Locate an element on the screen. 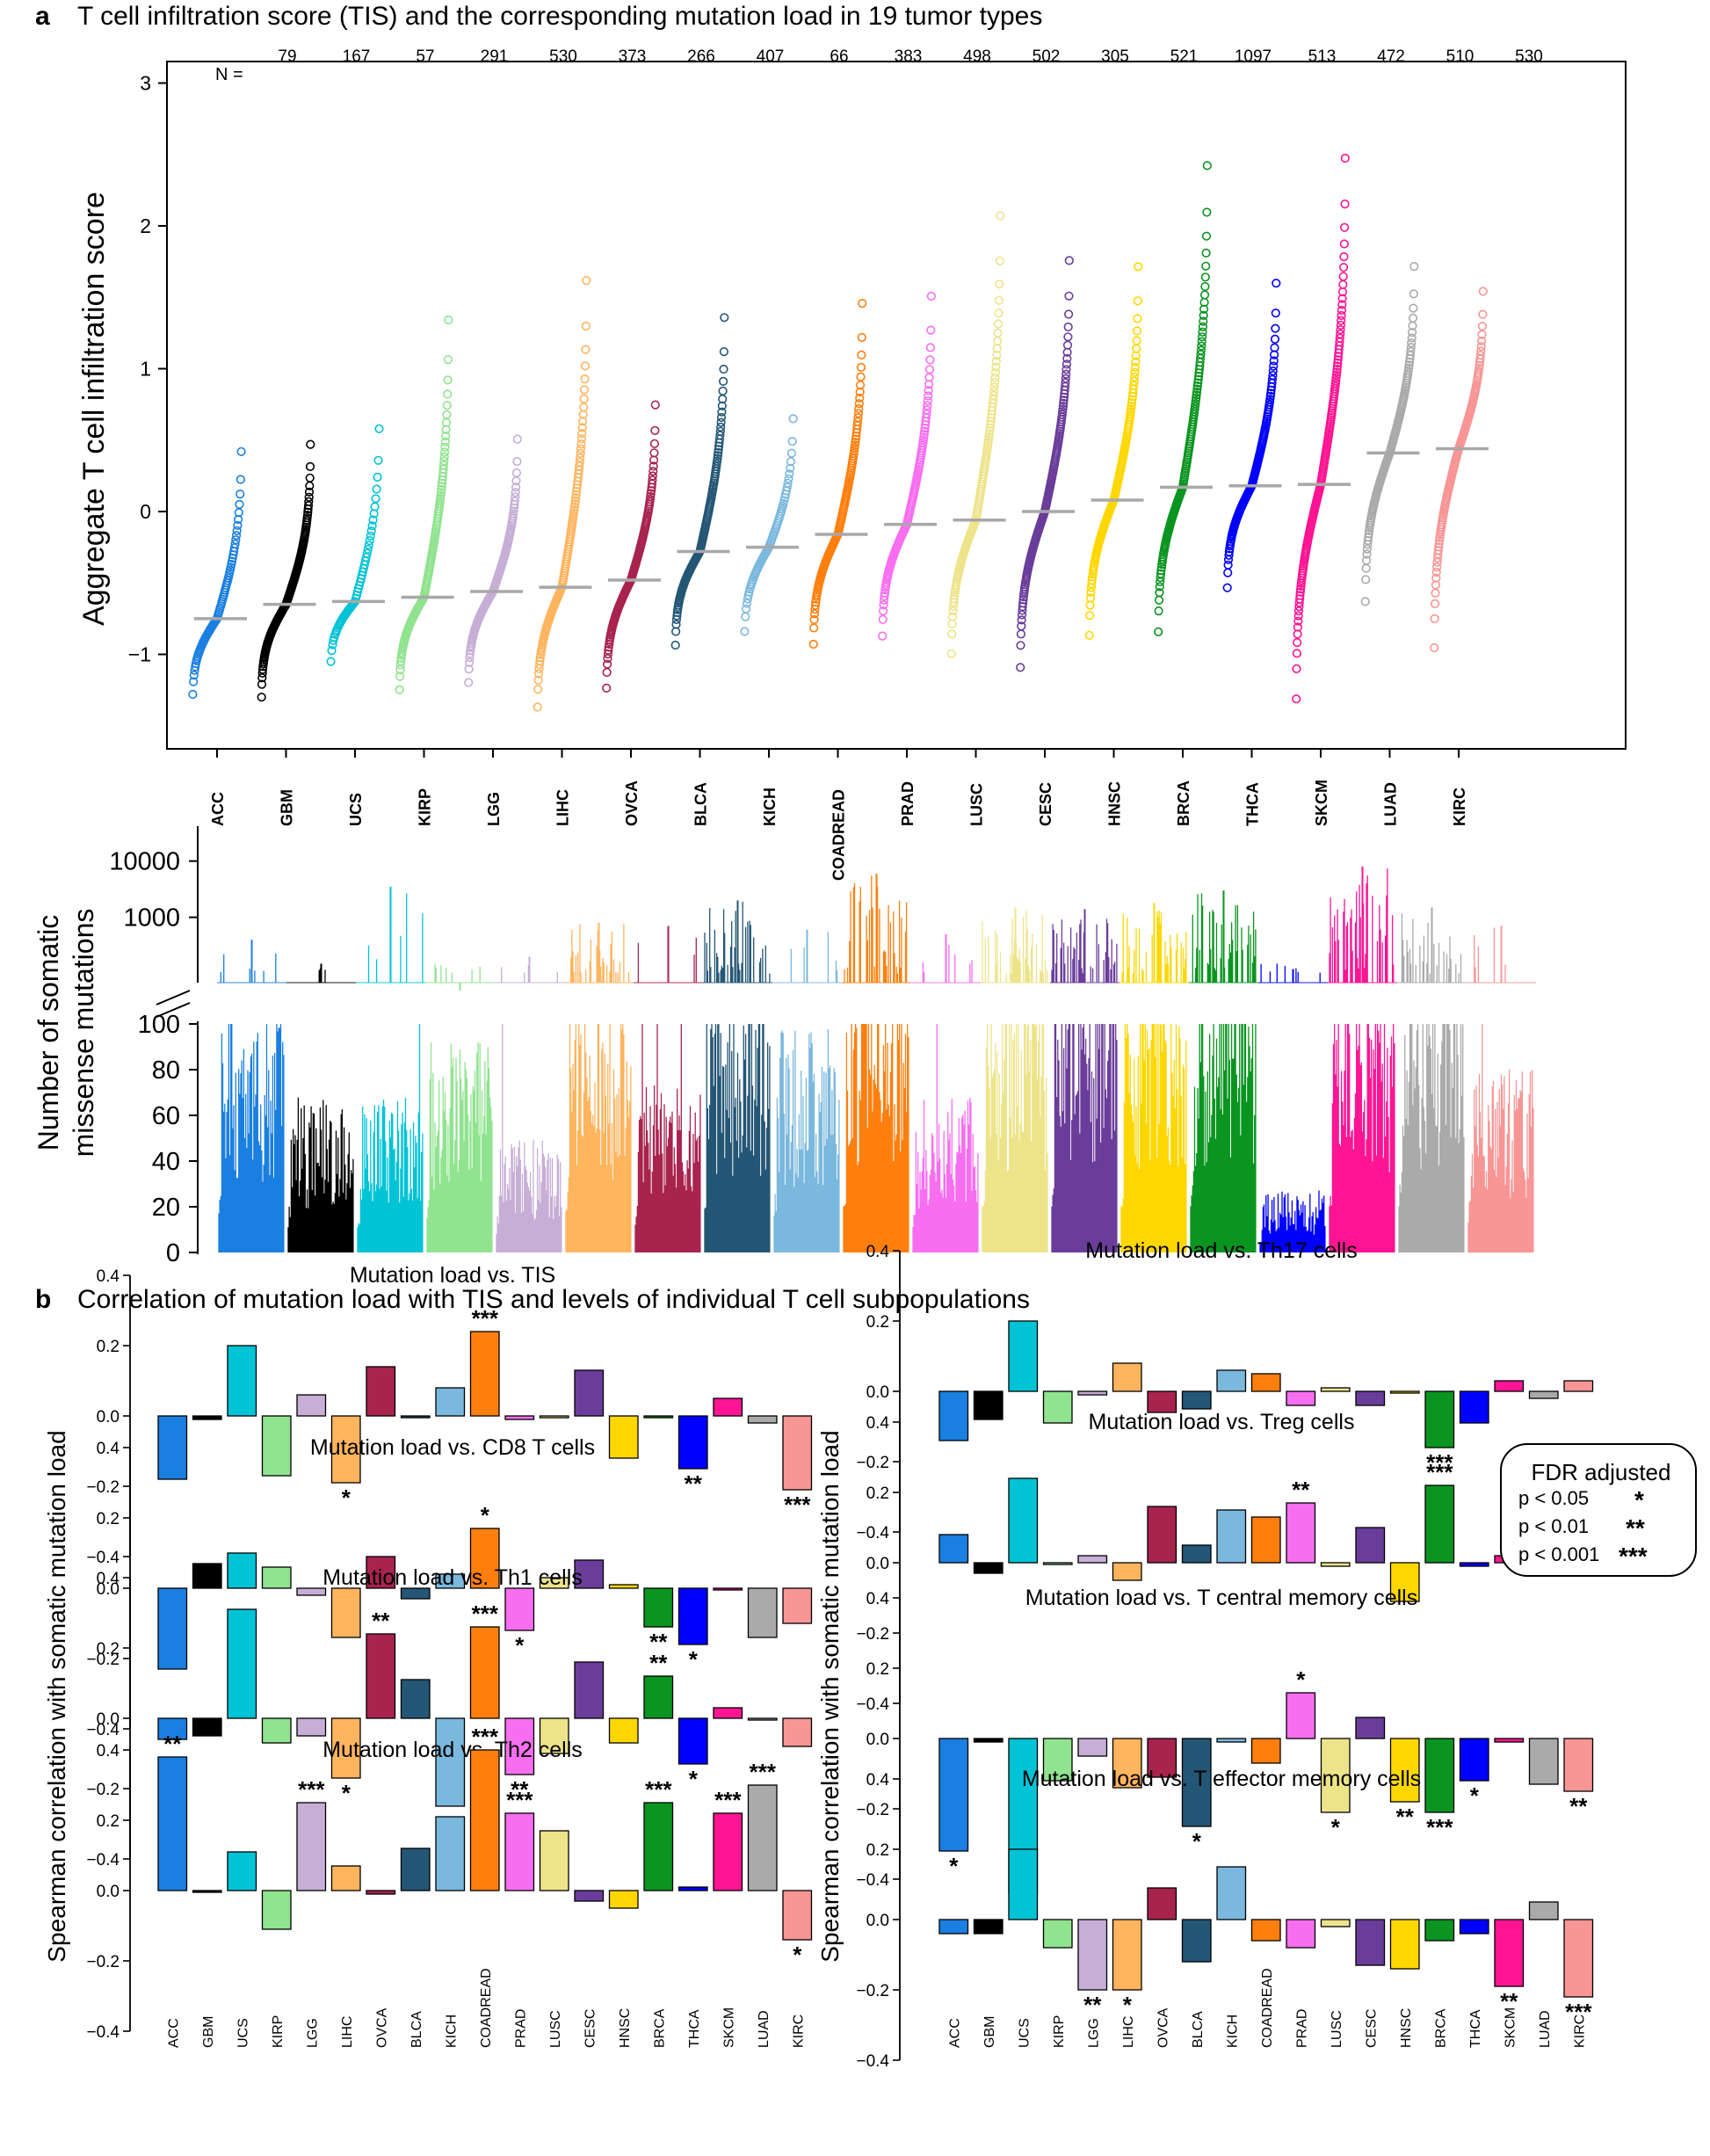  significance-mark: * is located at coordinates (798, 1955).